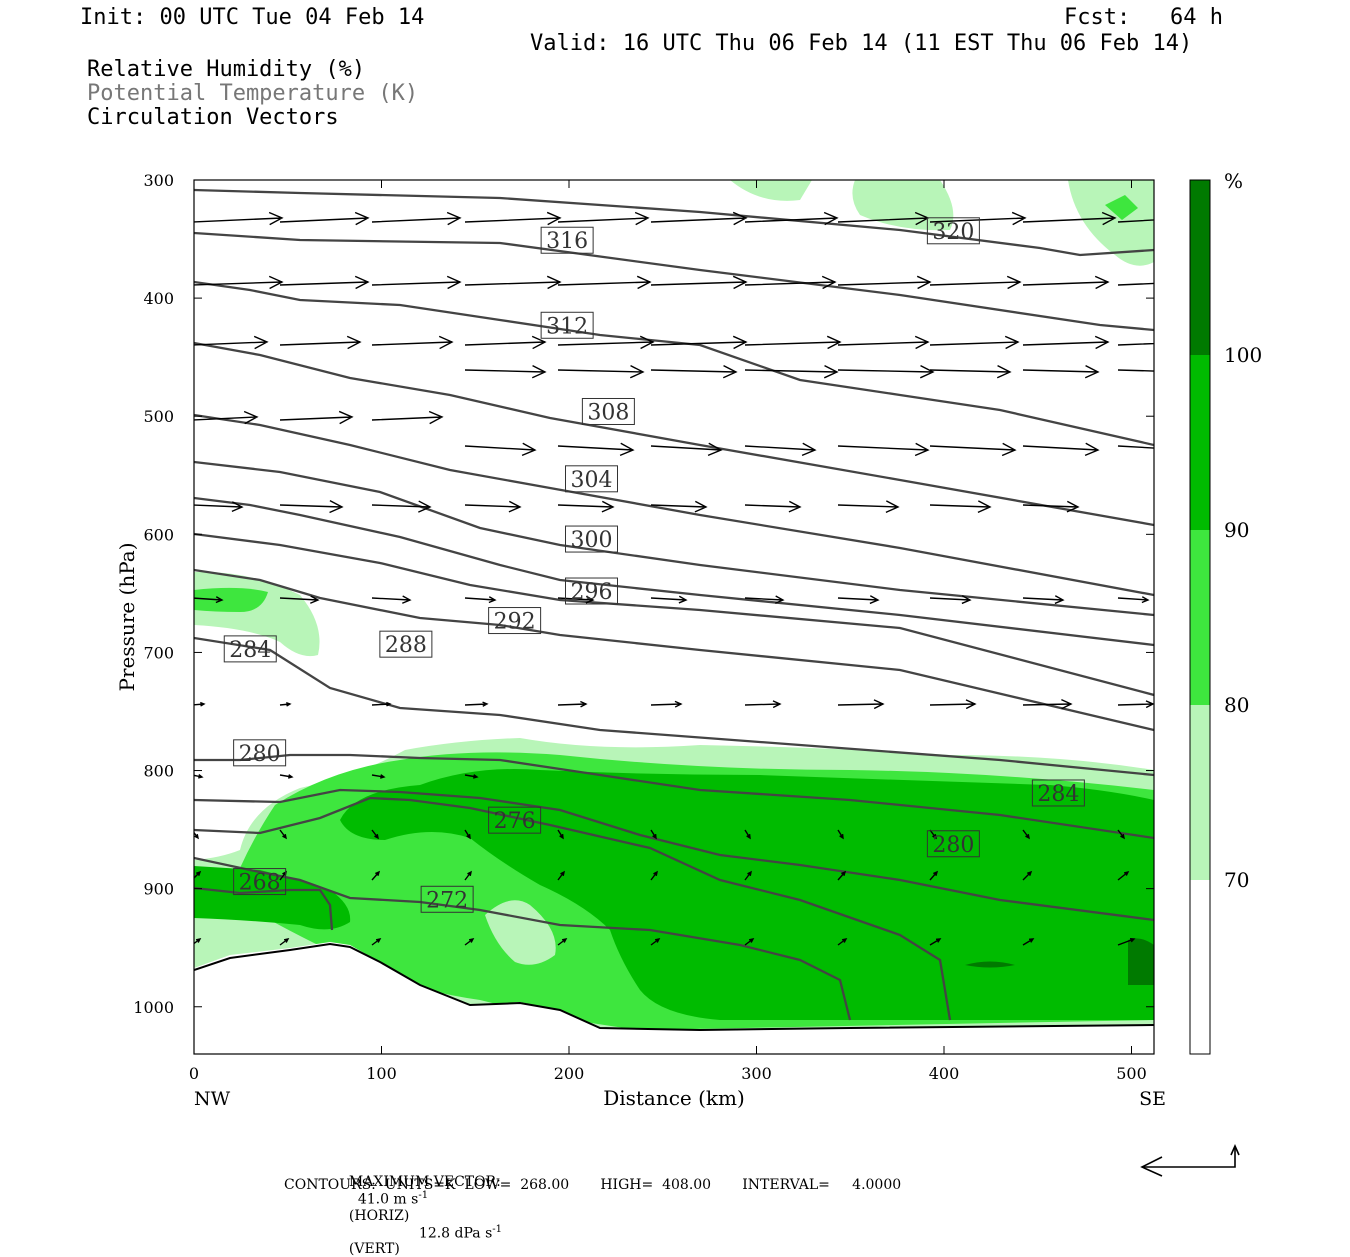 Image resolution: width=1350 pixels, height=1257 pixels. What do you see at coordinates (567, 241) in the screenshot?
I see `contour-label-text: 316` at bounding box center [567, 241].